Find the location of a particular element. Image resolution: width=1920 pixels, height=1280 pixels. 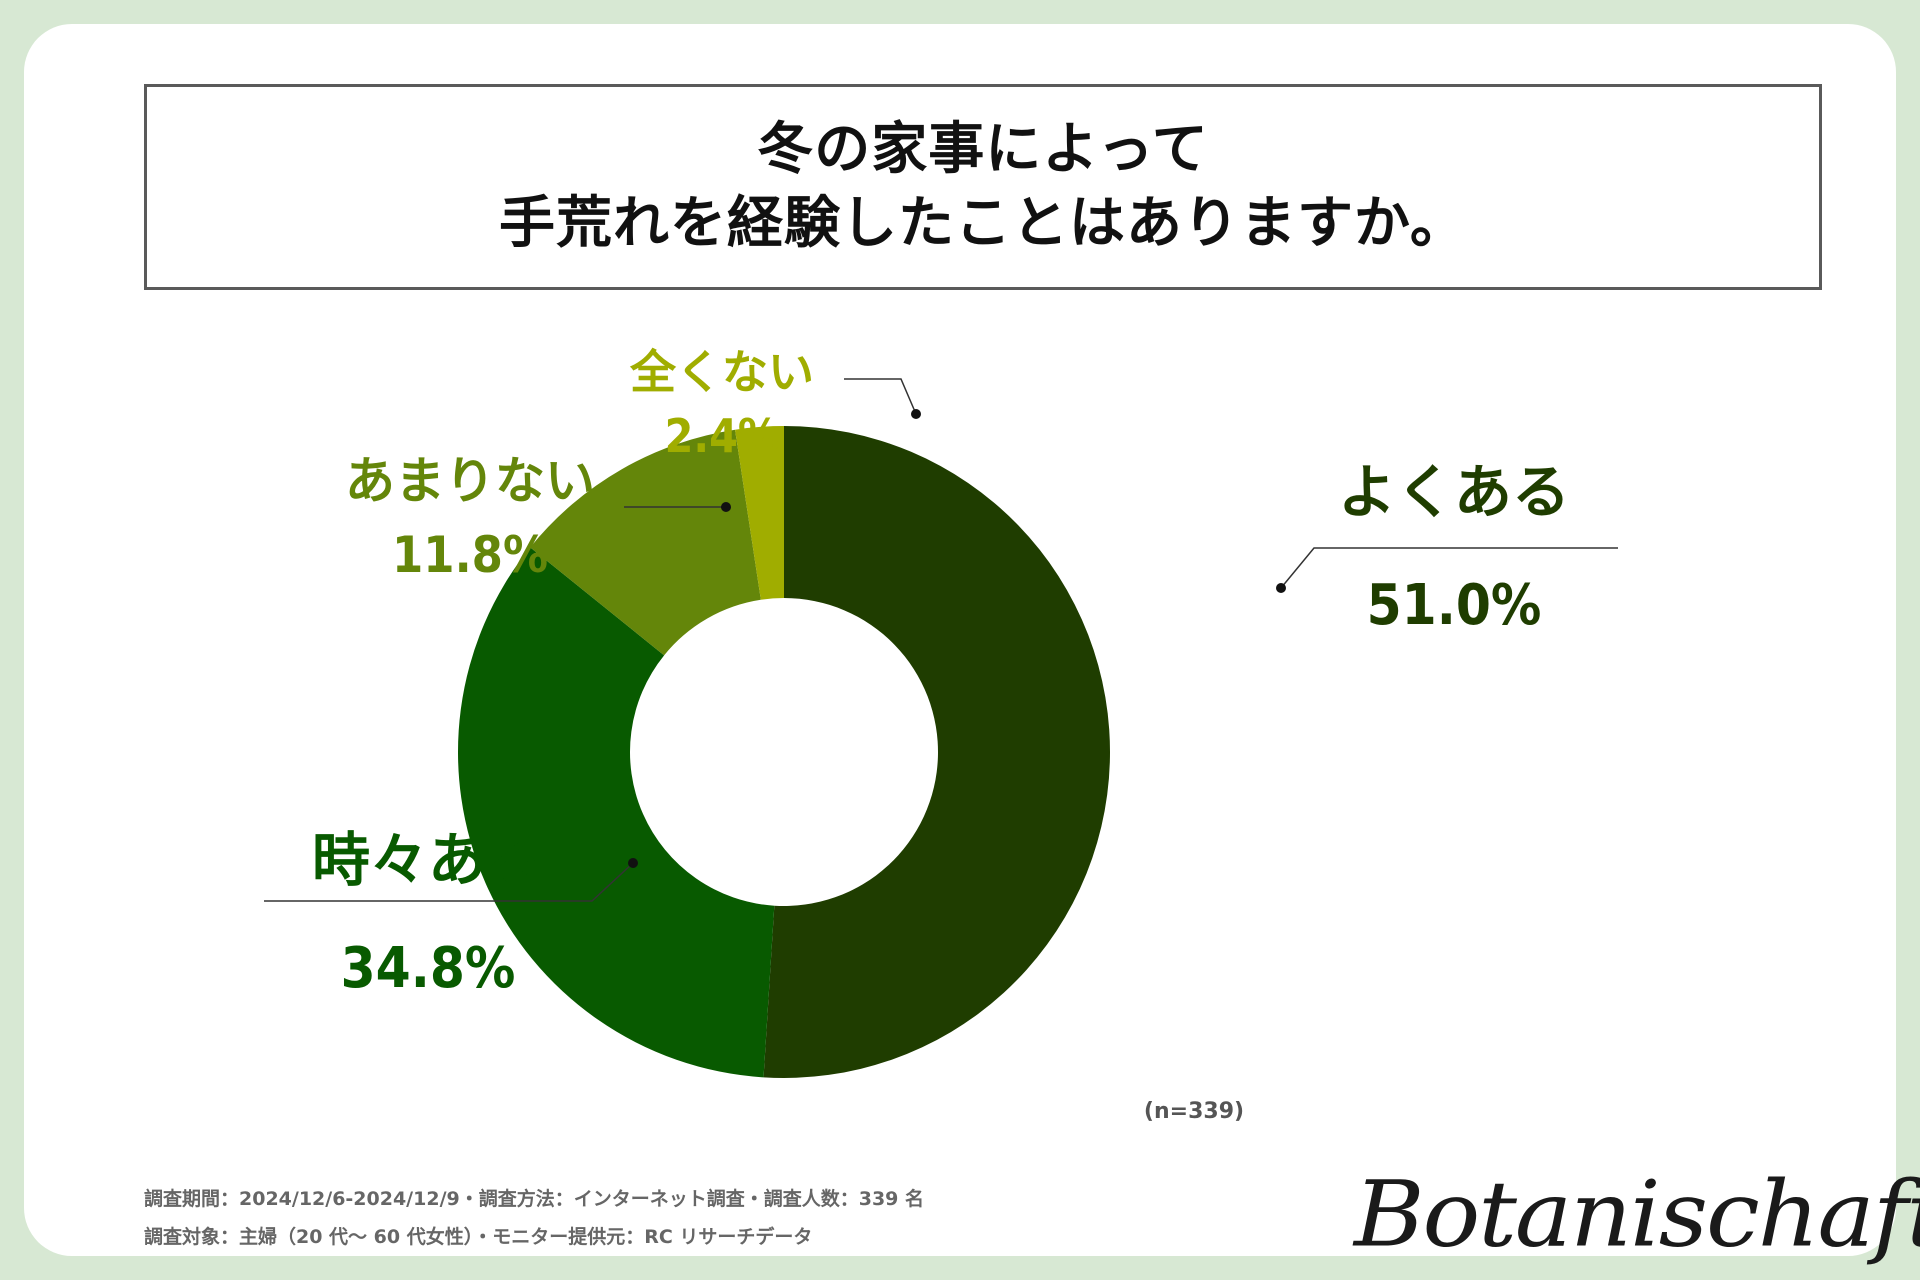

label-category-rarely: あまりない is located at coordinates (470, 481).